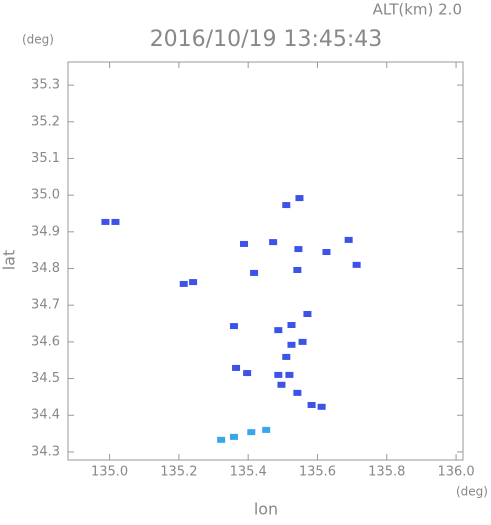  I want to click on x-axis-label: lon, so click(266, 509).